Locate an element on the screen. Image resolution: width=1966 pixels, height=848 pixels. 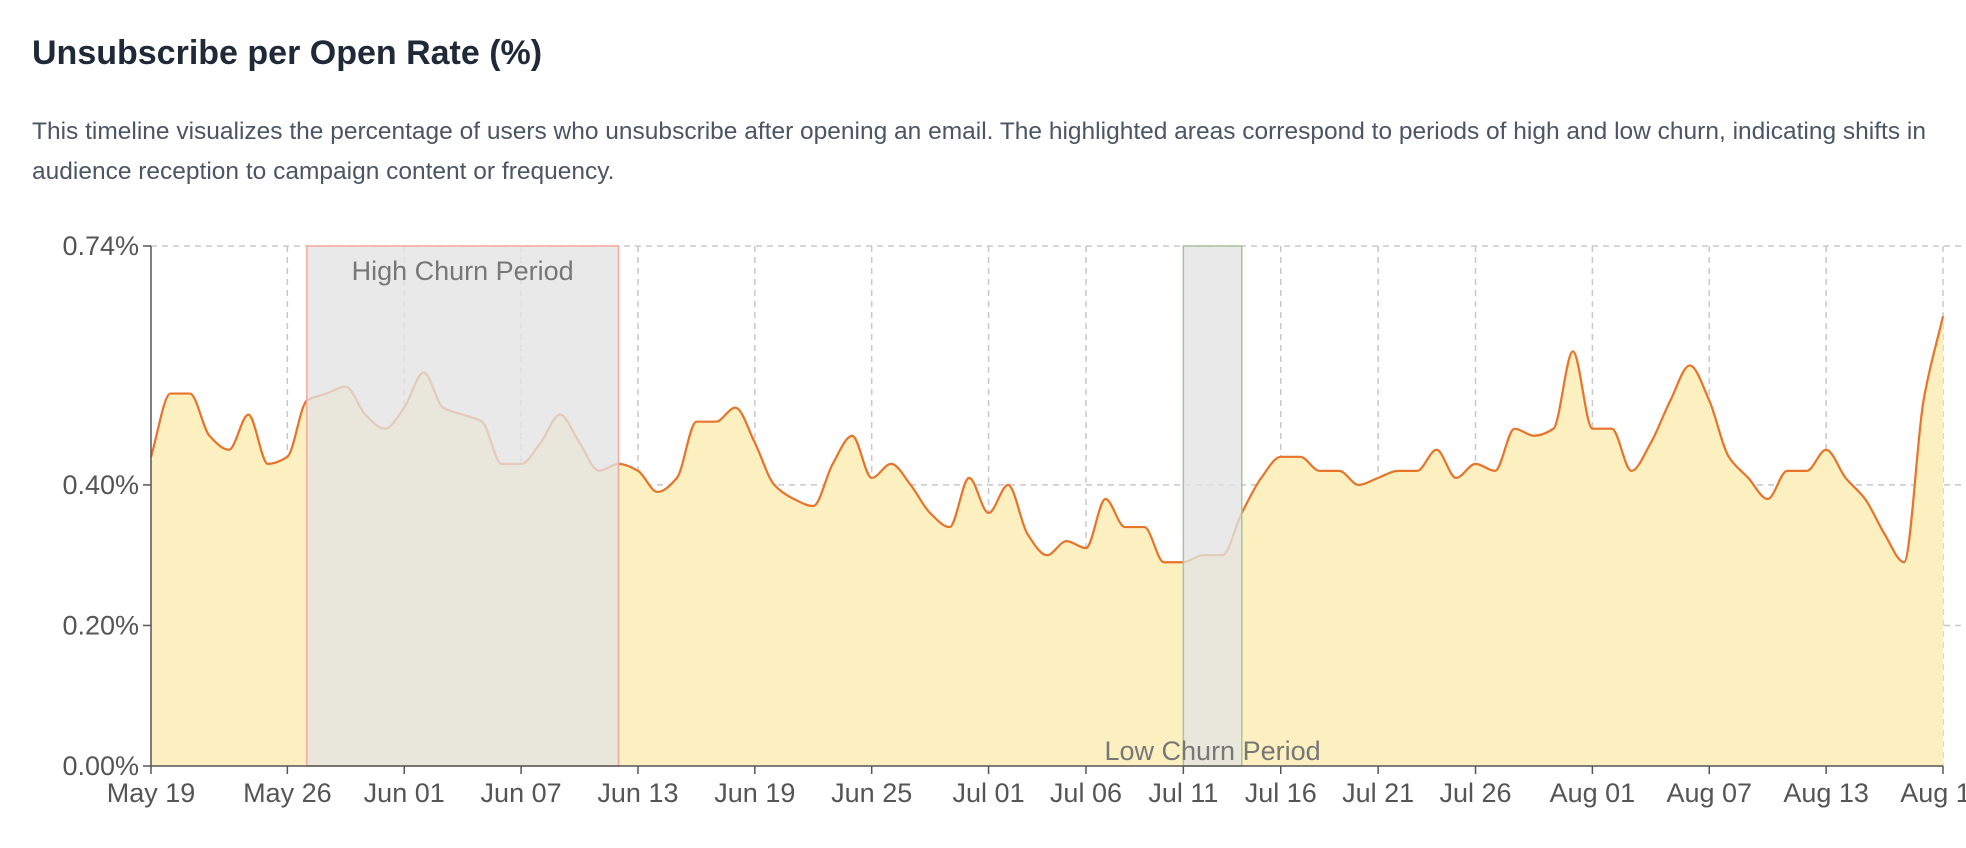
x-tick-label: Jul 06 is located at coordinates (1086, 793).